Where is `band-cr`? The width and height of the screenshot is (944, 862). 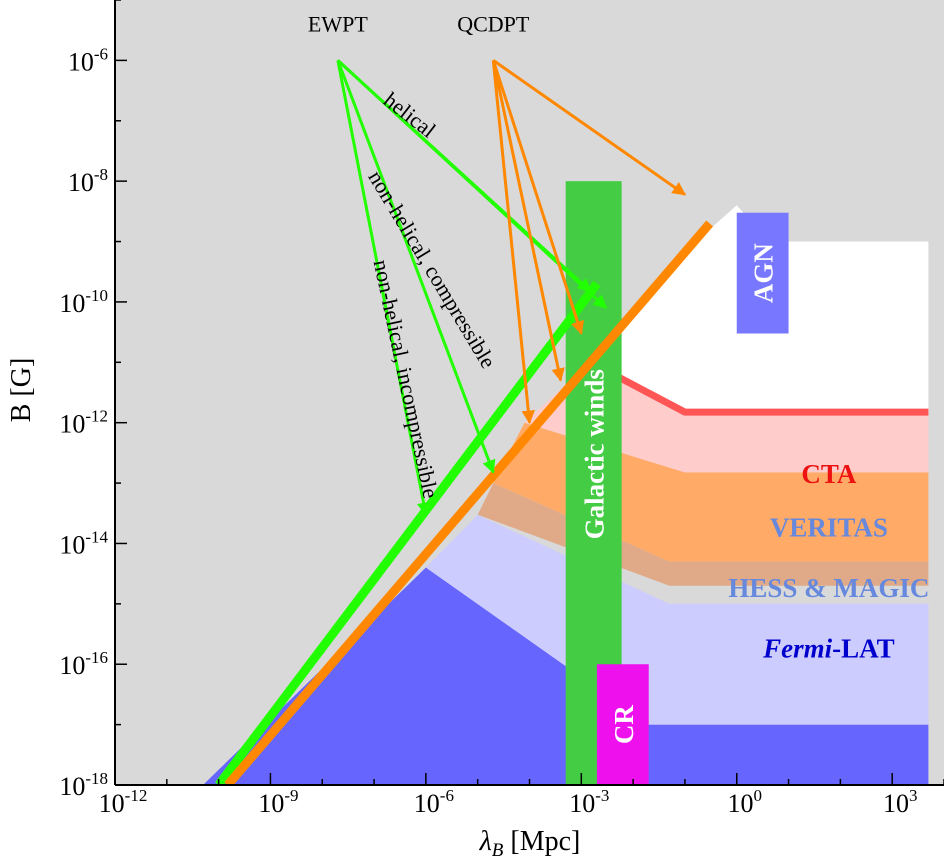 band-cr is located at coordinates (622, 724).